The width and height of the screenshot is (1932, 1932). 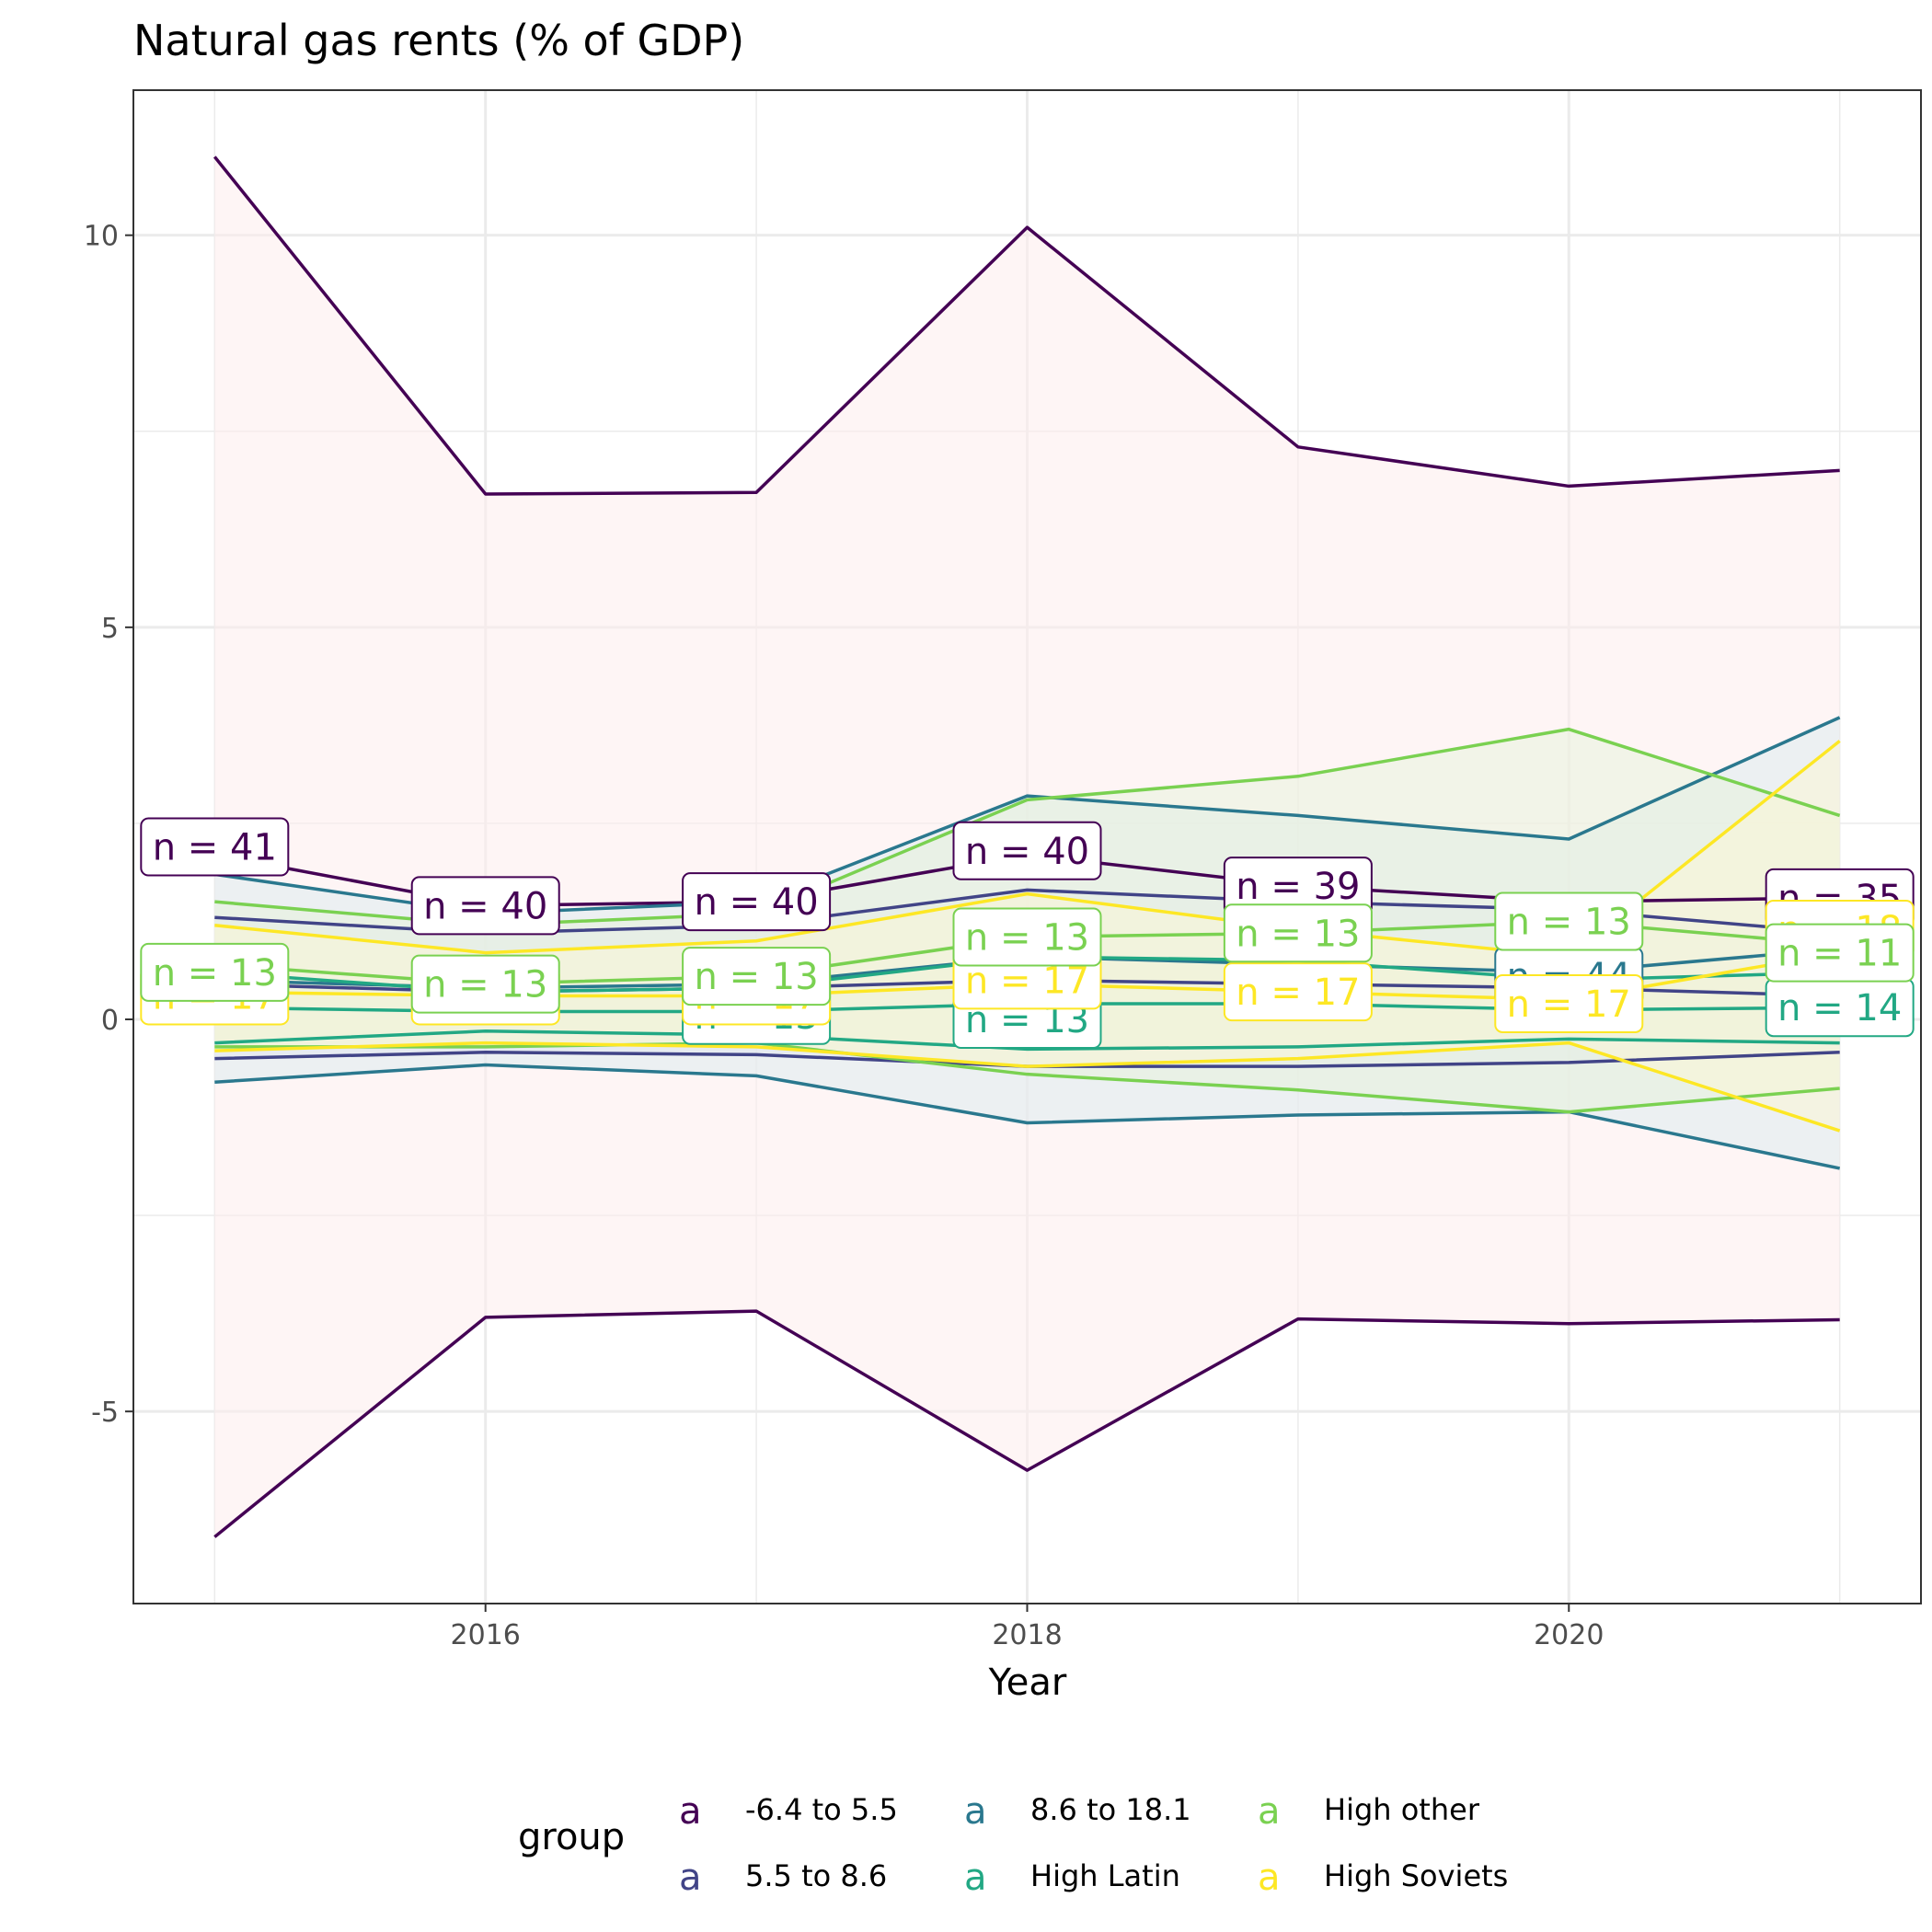 I want to click on line-upper--6.4 to 5.5, so click(x=1026, y=325).